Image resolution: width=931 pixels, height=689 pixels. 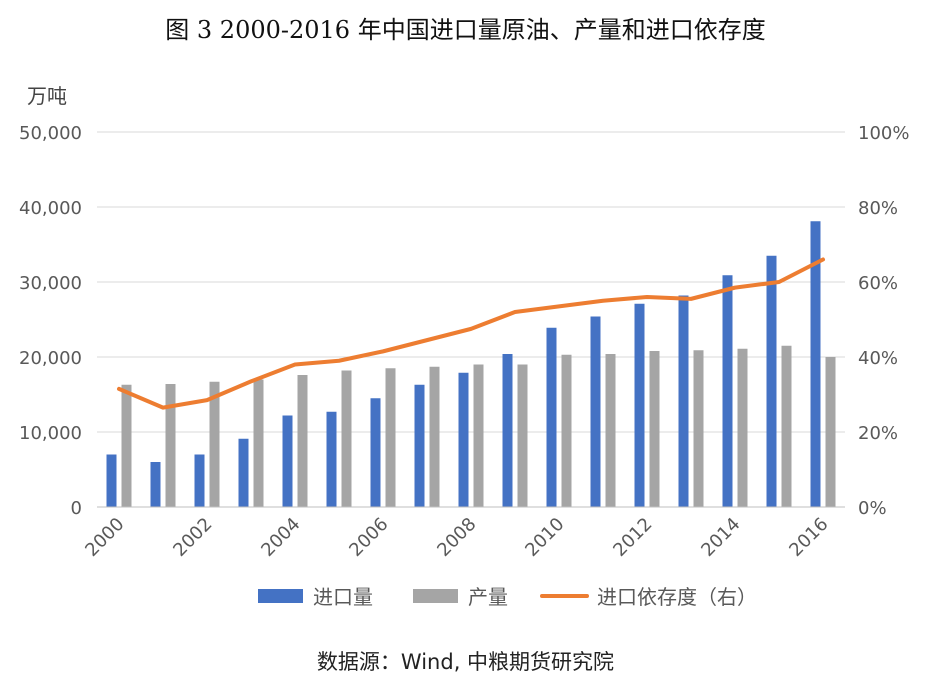 I want to click on y-right-tick-label: 40%, so click(x=878, y=358).